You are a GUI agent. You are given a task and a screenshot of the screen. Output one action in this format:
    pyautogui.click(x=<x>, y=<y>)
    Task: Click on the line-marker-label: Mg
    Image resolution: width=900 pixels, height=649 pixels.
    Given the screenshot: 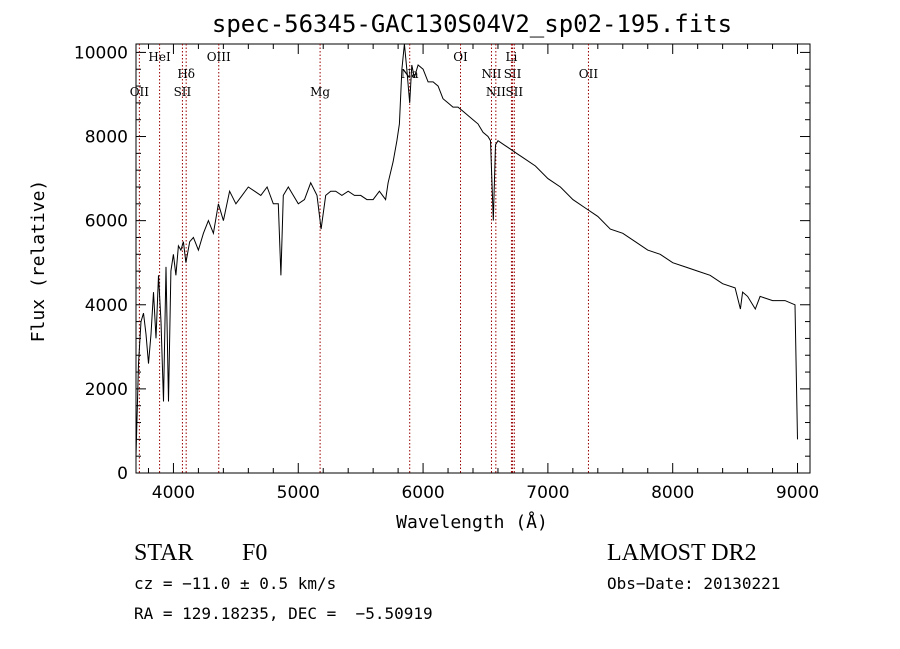 What is the action you would take?
    pyautogui.click(x=320, y=92)
    